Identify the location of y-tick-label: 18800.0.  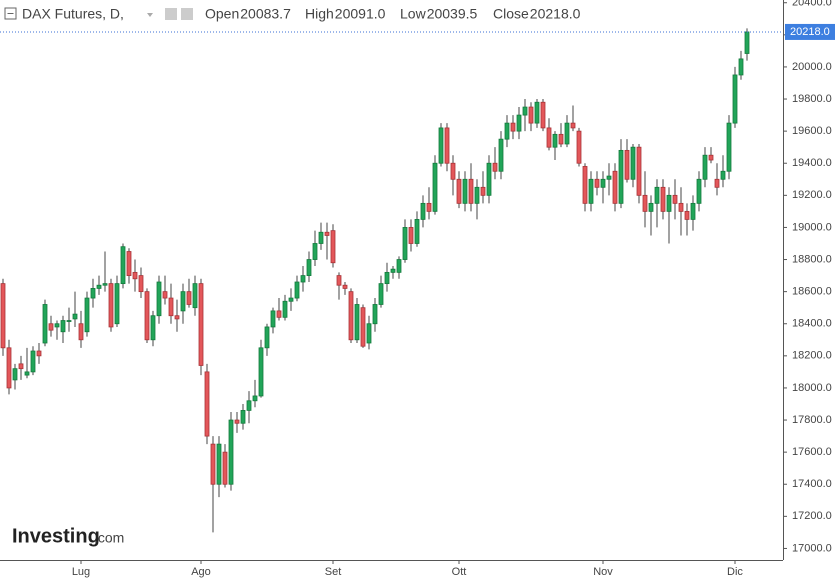
(812, 259).